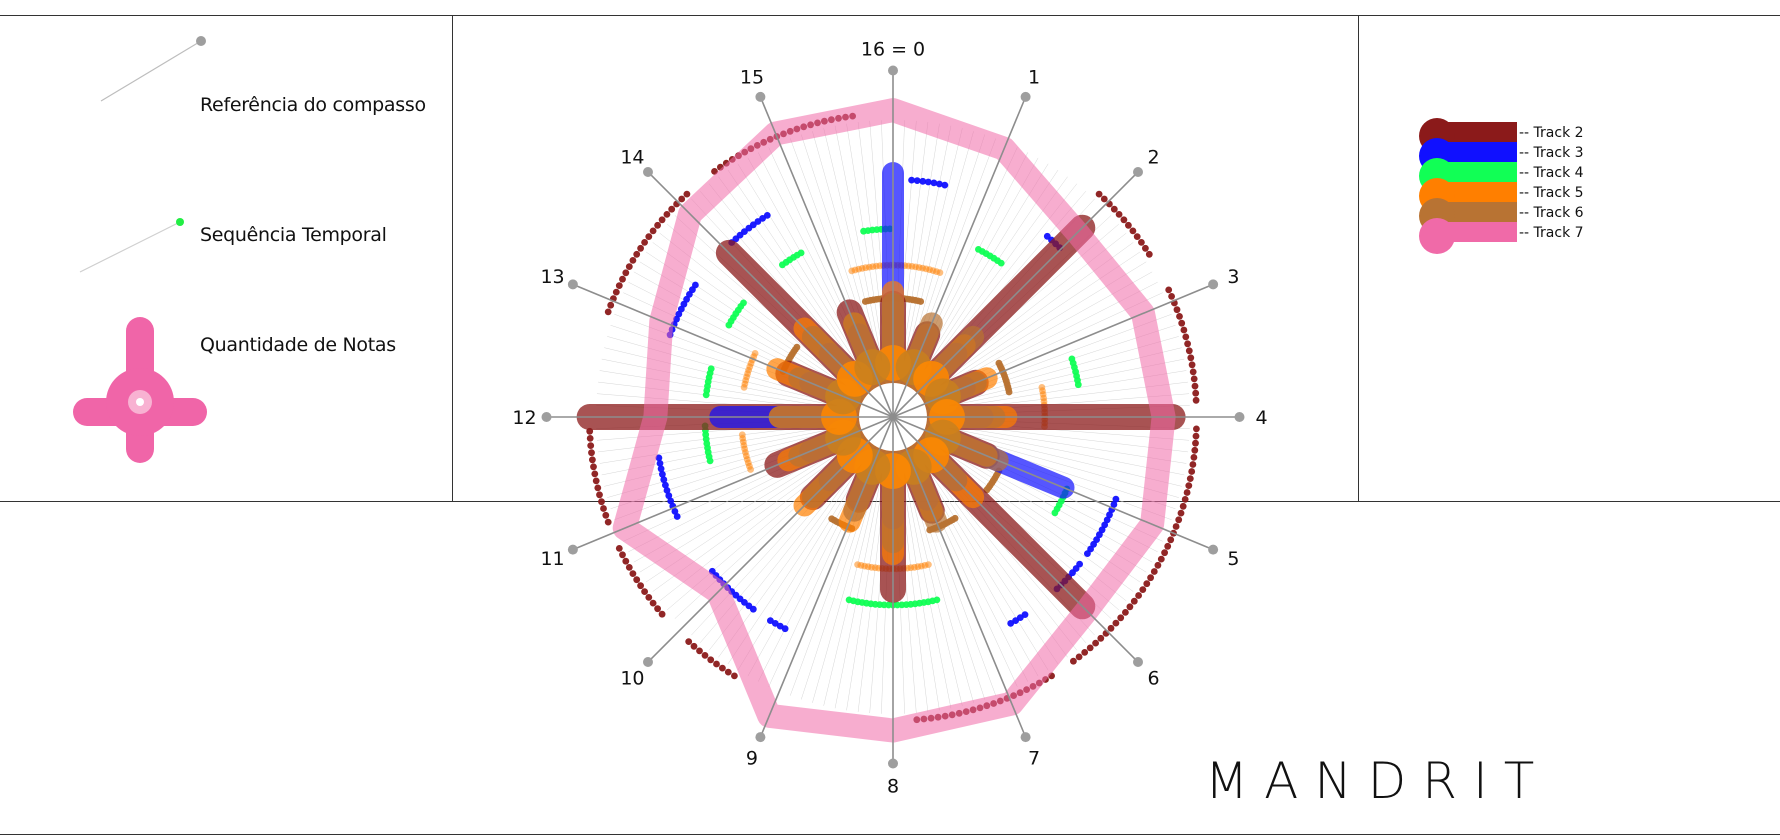 The height and width of the screenshot is (840, 1780). Describe the element at coordinates (893, 787) in the screenshot. I see `angular-tick-label: 8` at that location.